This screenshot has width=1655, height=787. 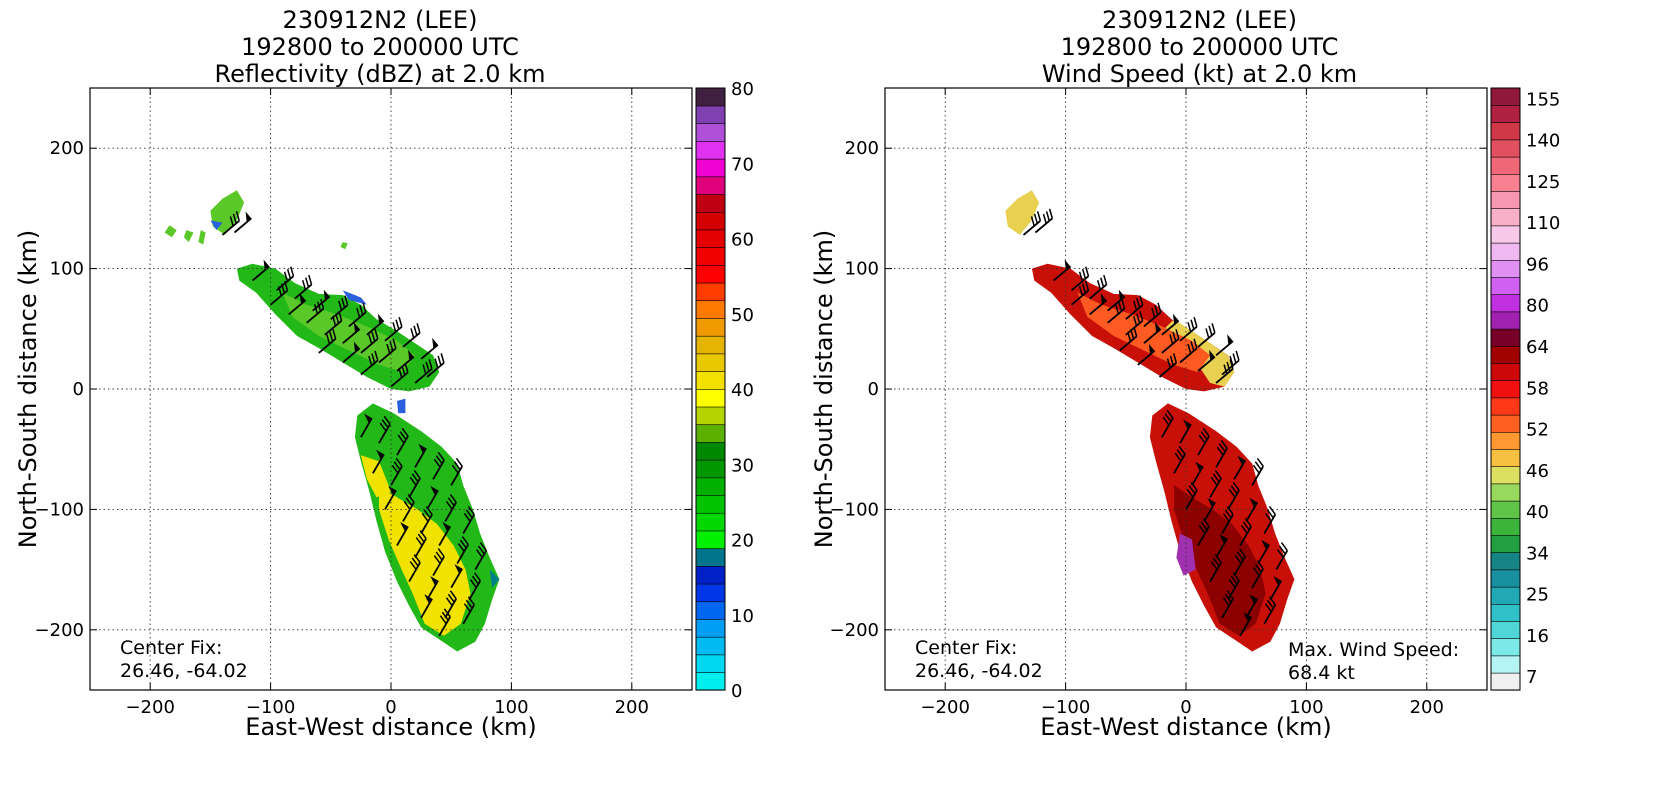 What do you see at coordinates (1531, 677) in the screenshot?
I see `colorbar-tick-label: 7` at bounding box center [1531, 677].